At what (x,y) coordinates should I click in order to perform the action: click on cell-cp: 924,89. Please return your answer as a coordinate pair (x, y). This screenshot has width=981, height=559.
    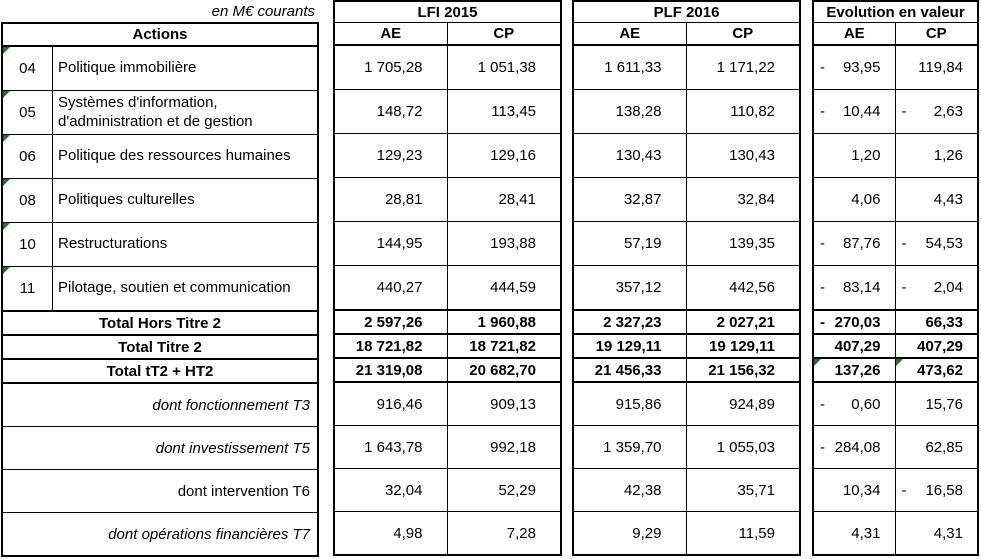
    Looking at the image, I should click on (743, 404).